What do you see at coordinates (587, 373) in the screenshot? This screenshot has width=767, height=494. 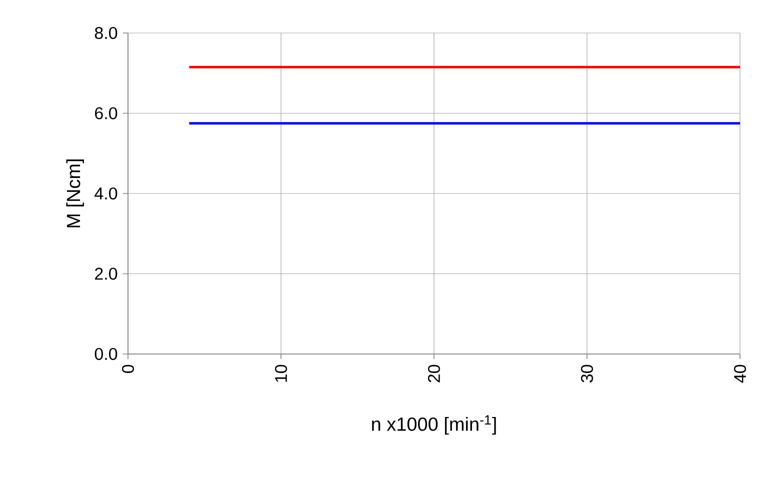 I see `x-tick-label: 30` at bounding box center [587, 373].